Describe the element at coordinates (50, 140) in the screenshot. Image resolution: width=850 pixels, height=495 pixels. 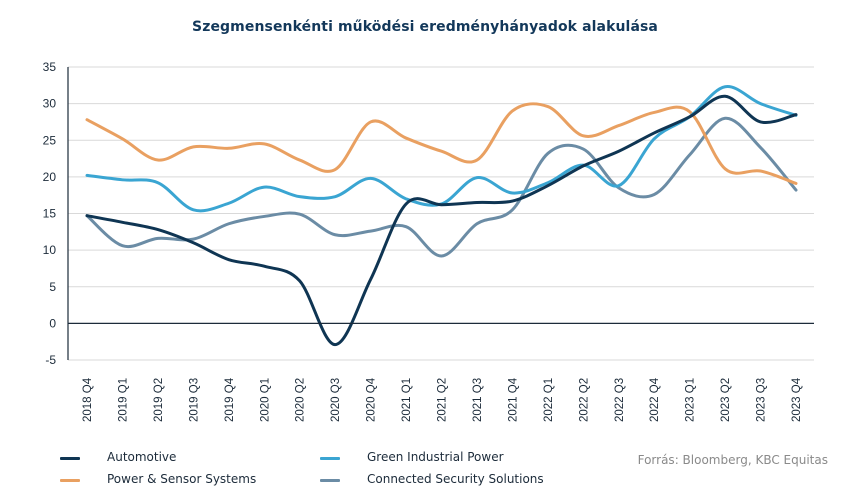
I see `y-tick-label: 25` at that location.